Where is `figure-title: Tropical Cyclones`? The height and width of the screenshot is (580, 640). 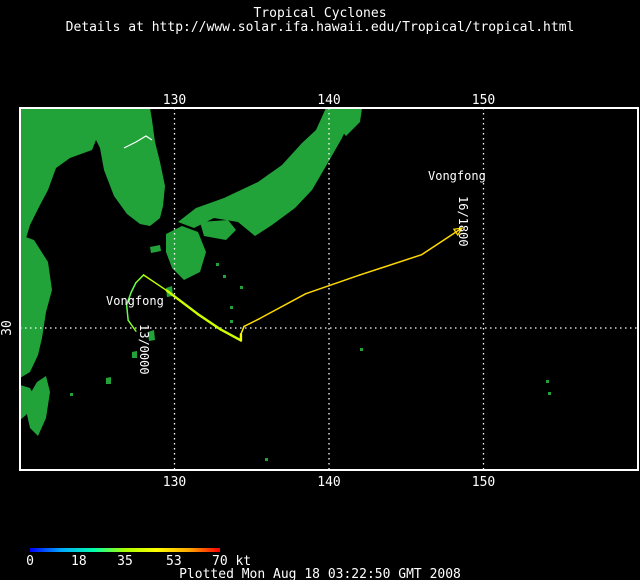
figure-title: Tropical Cyclones is located at coordinates (319, 13).